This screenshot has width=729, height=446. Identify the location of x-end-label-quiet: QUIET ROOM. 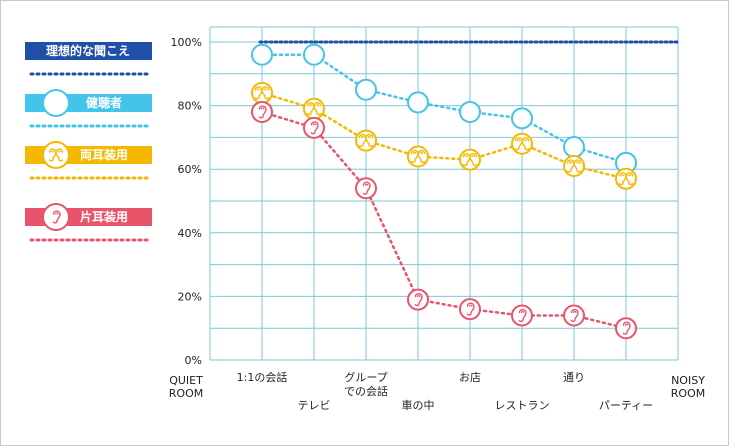
(186, 387).